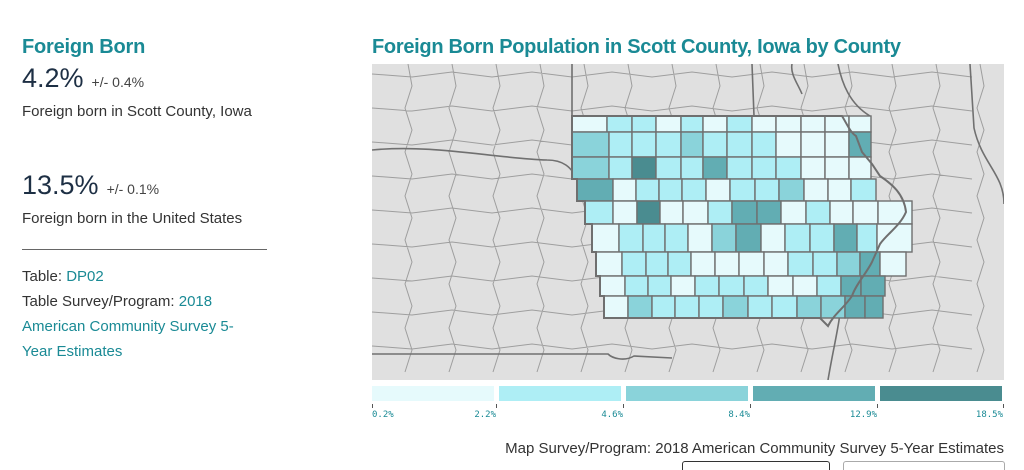  What do you see at coordinates (612, 415) in the screenshot?
I see `legend-label: 4.6%` at bounding box center [612, 415].